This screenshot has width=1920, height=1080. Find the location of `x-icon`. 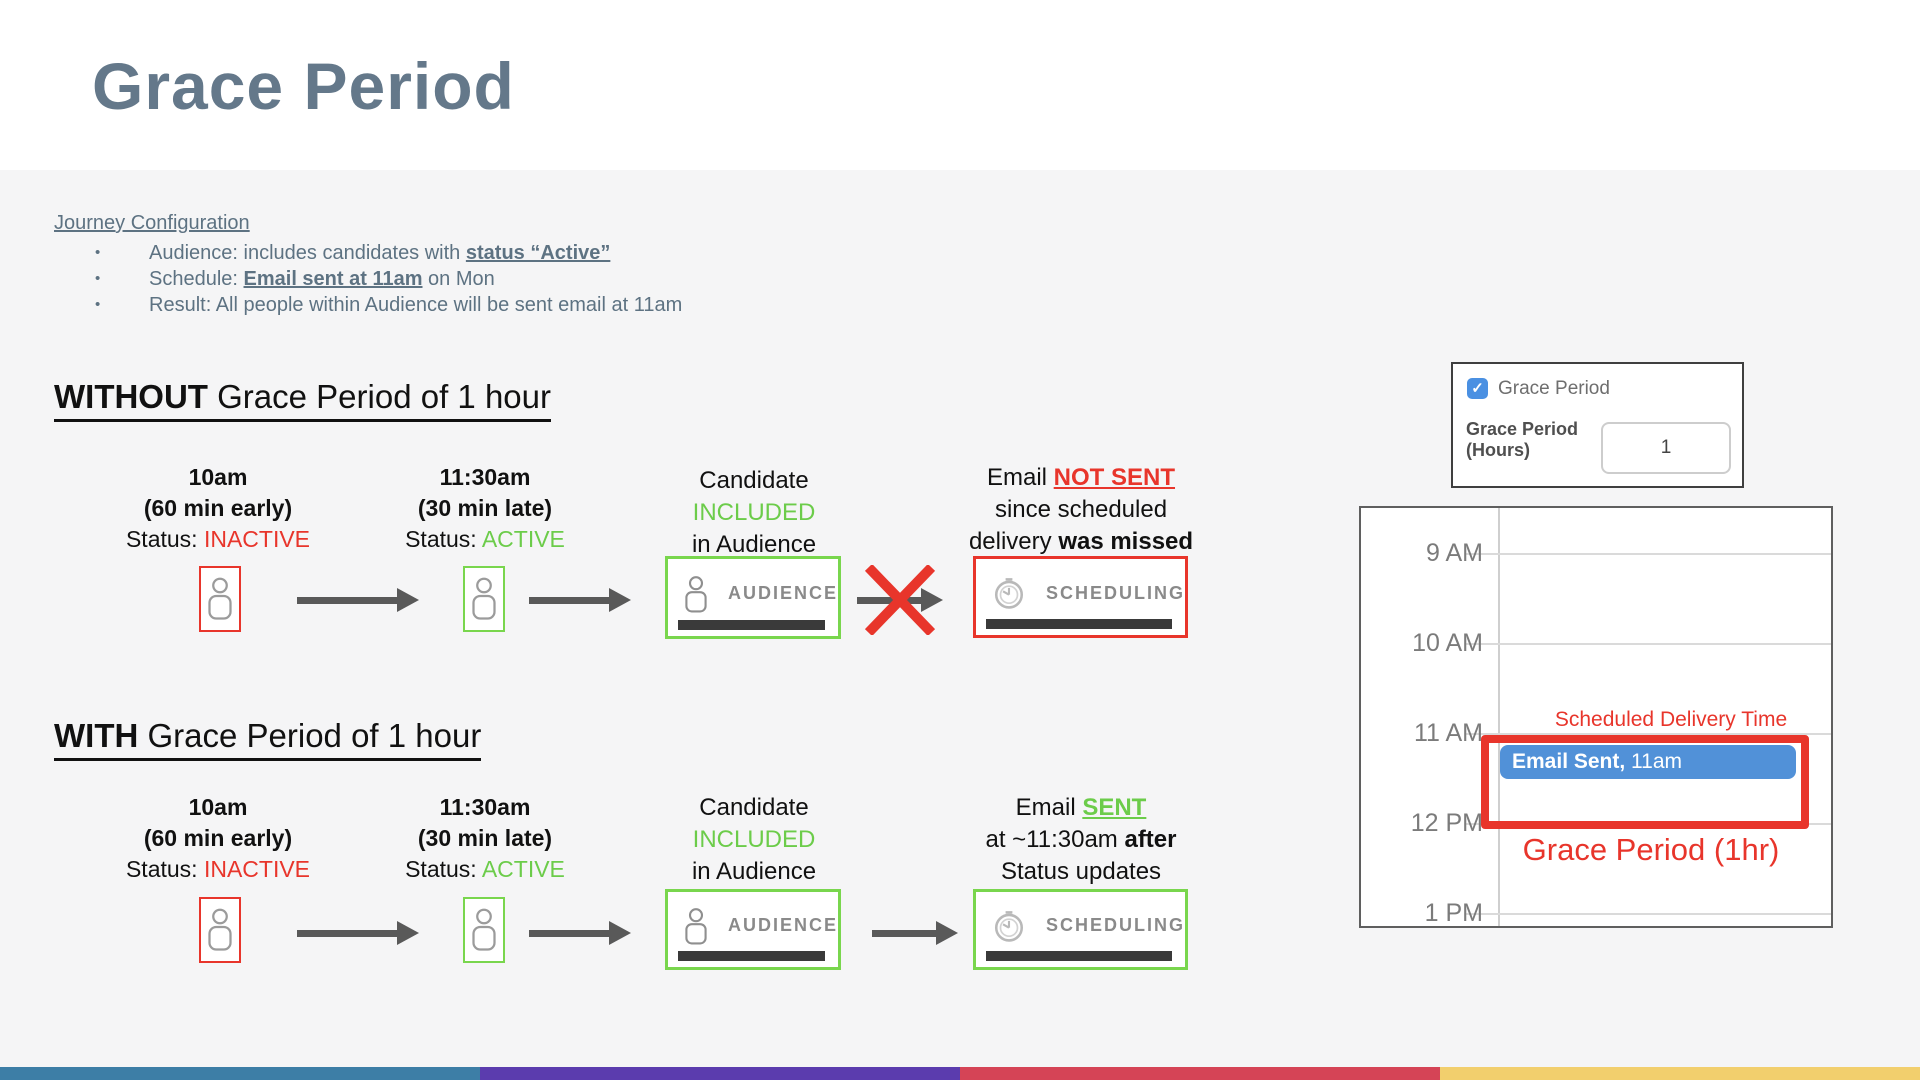

x-icon is located at coordinates (900, 600).